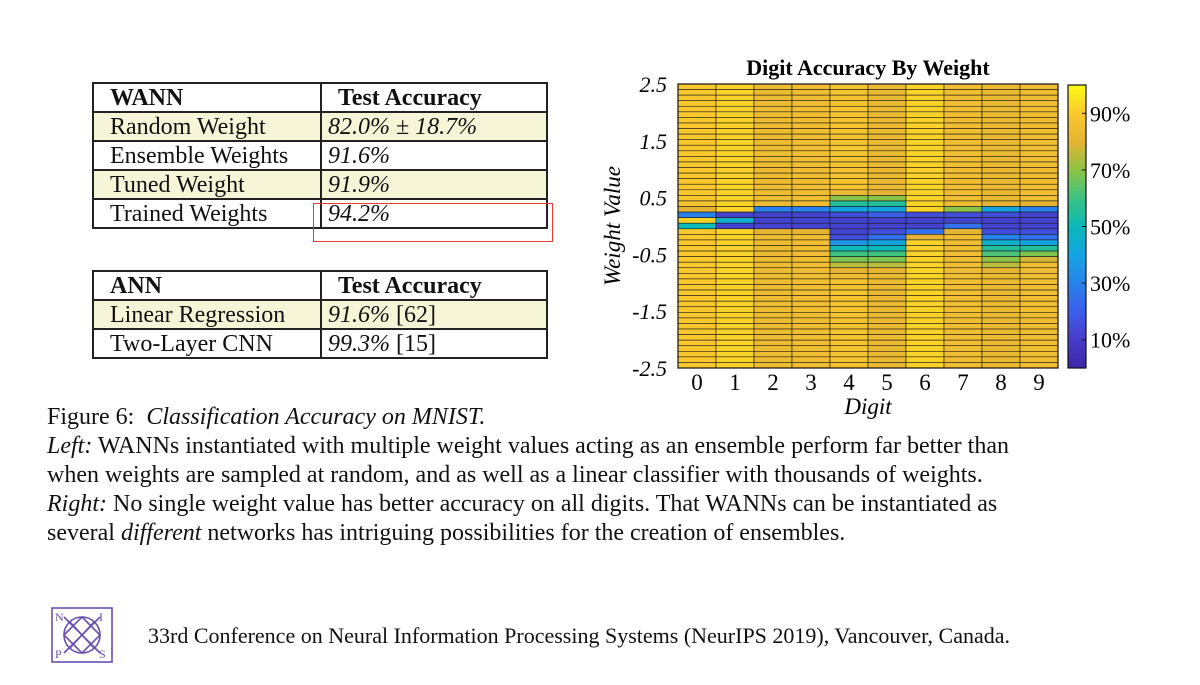 This screenshot has height=685, width=1200. Describe the element at coordinates (868, 67) in the screenshot. I see `chart-title: Digit Accuracy By Weight` at that location.